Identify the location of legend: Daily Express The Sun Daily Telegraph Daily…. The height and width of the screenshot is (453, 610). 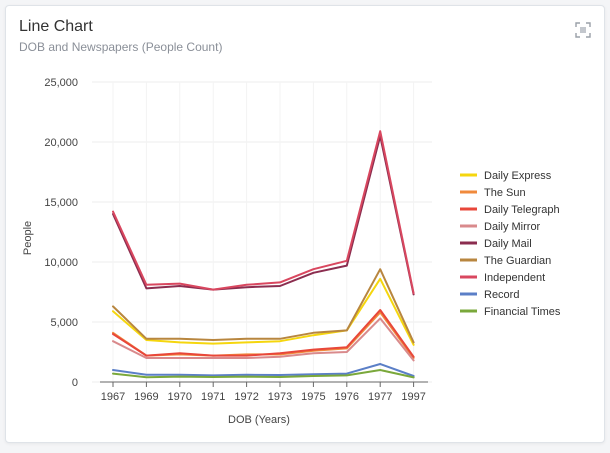
(510, 244).